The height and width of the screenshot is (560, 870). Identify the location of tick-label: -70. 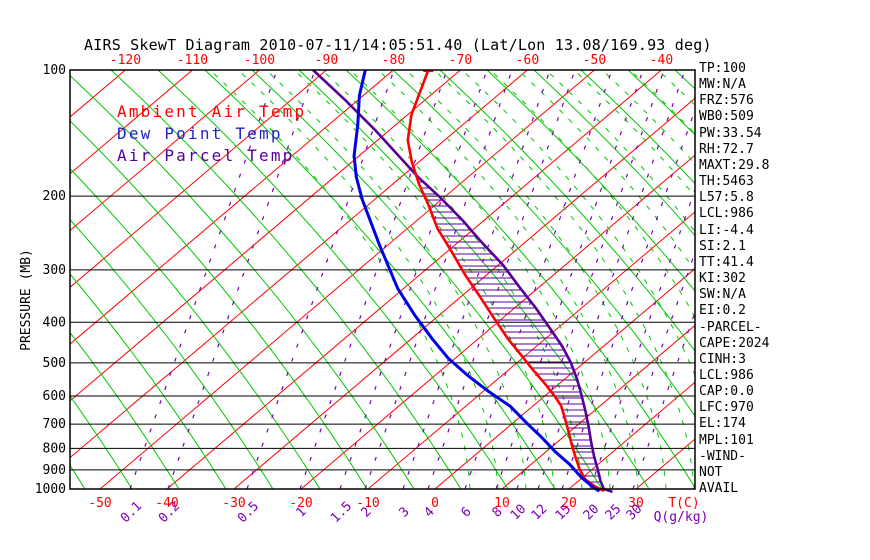
(460, 60).